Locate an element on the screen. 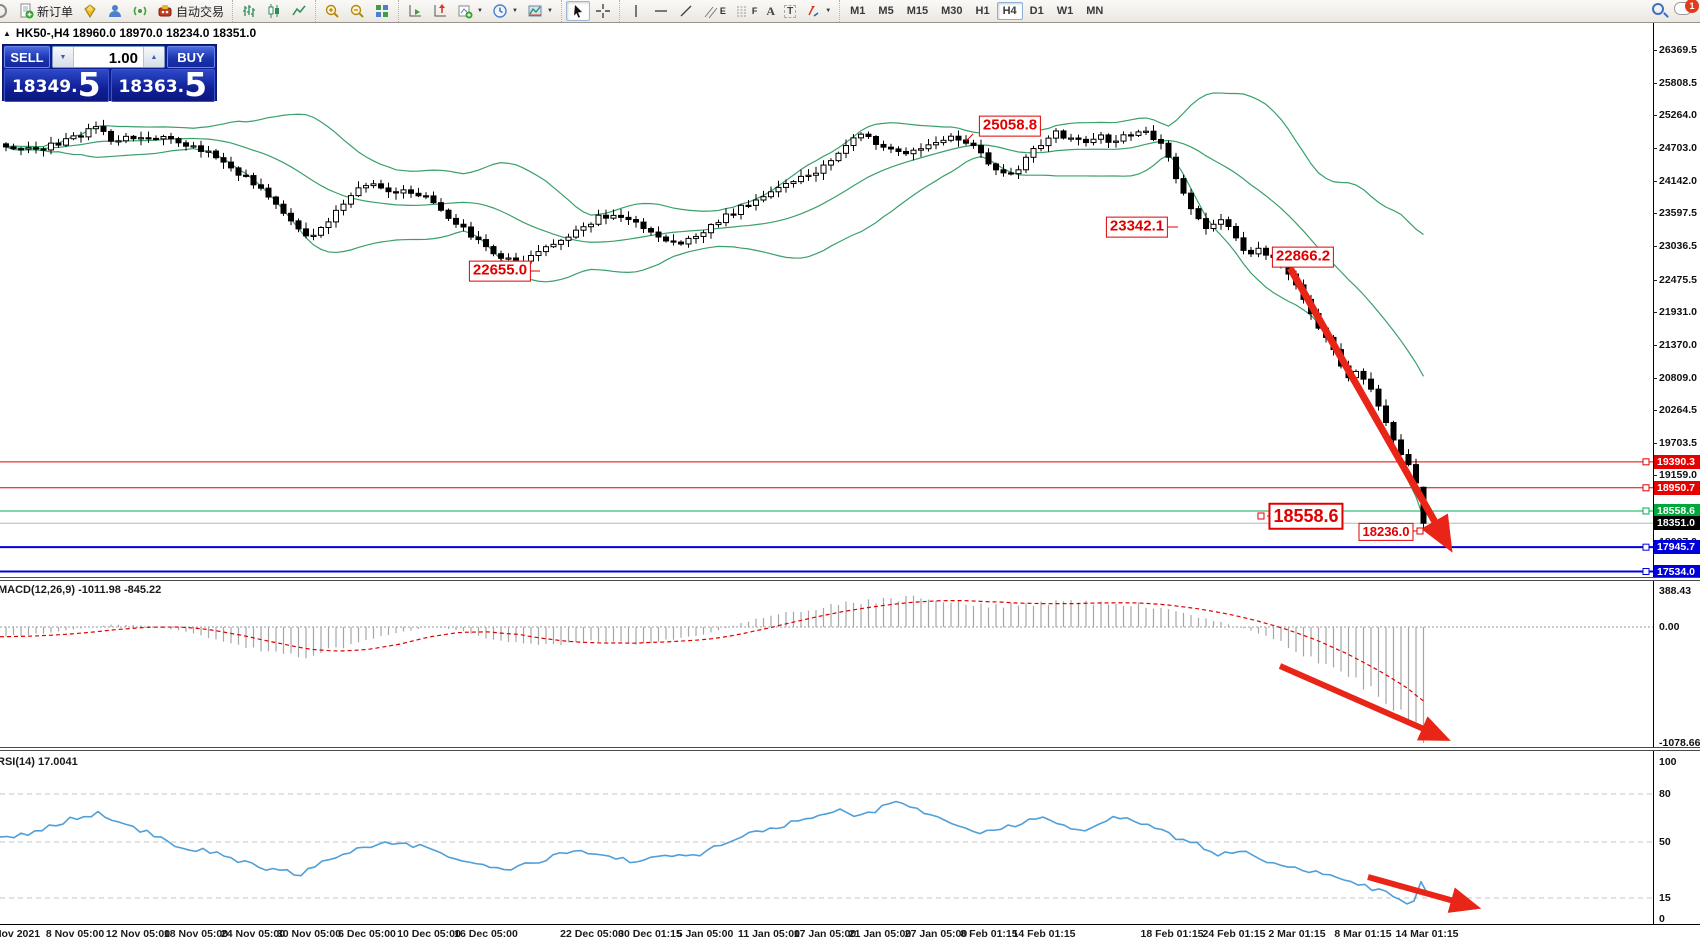 The image size is (1700, 942). zoom-in-button is located at coordinates (332, 11).